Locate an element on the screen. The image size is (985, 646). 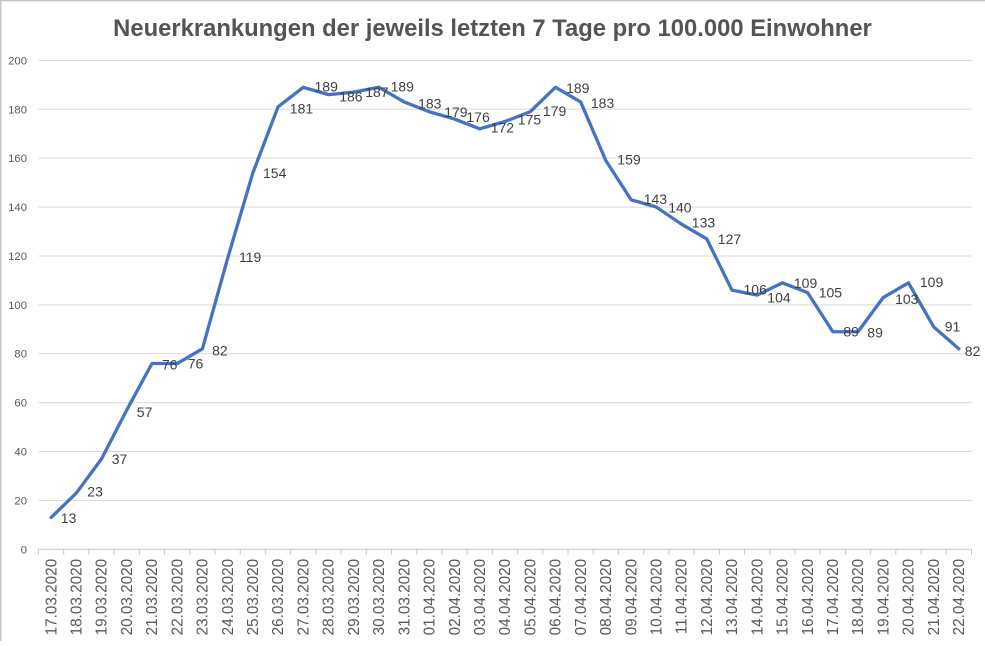
svg-text: 21.03.2020 is located at coordinates (152, 597).